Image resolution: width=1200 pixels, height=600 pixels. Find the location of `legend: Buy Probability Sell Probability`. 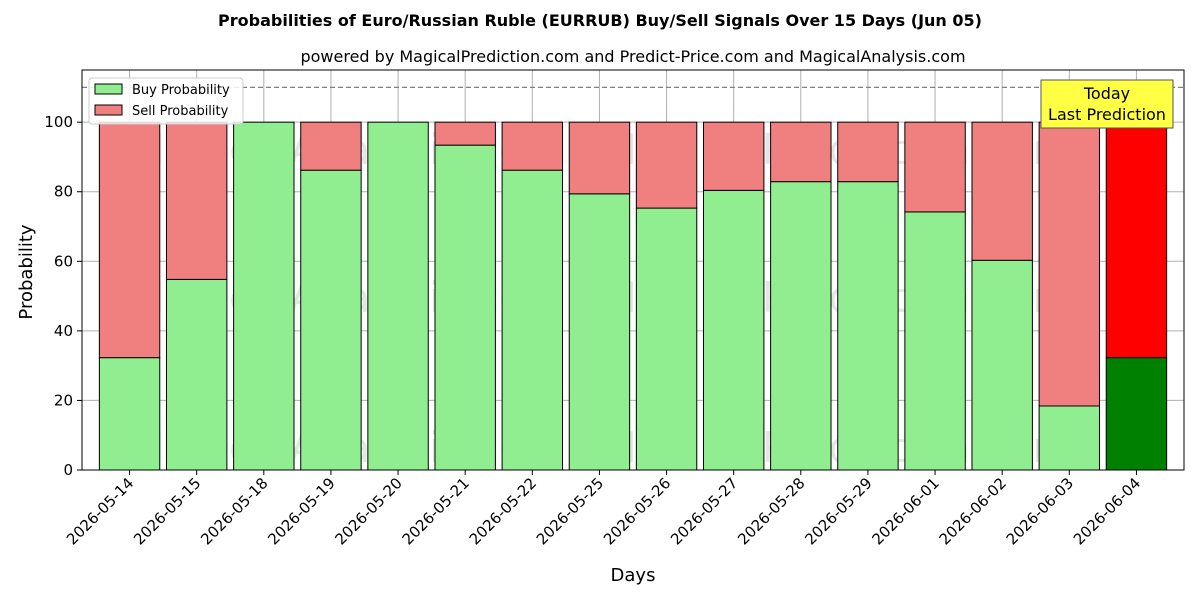

legend: Buy Probability Sell Probability is located at coordinates (166, 101).